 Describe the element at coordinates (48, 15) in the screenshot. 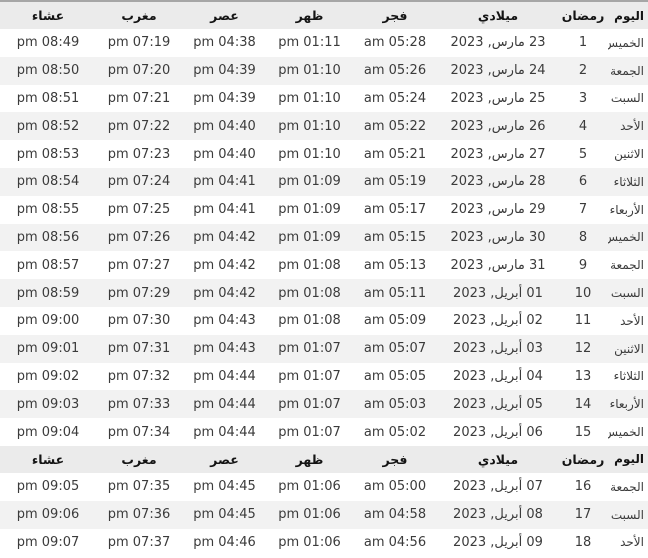

I see `column-header-isha: عشاء` at that location.